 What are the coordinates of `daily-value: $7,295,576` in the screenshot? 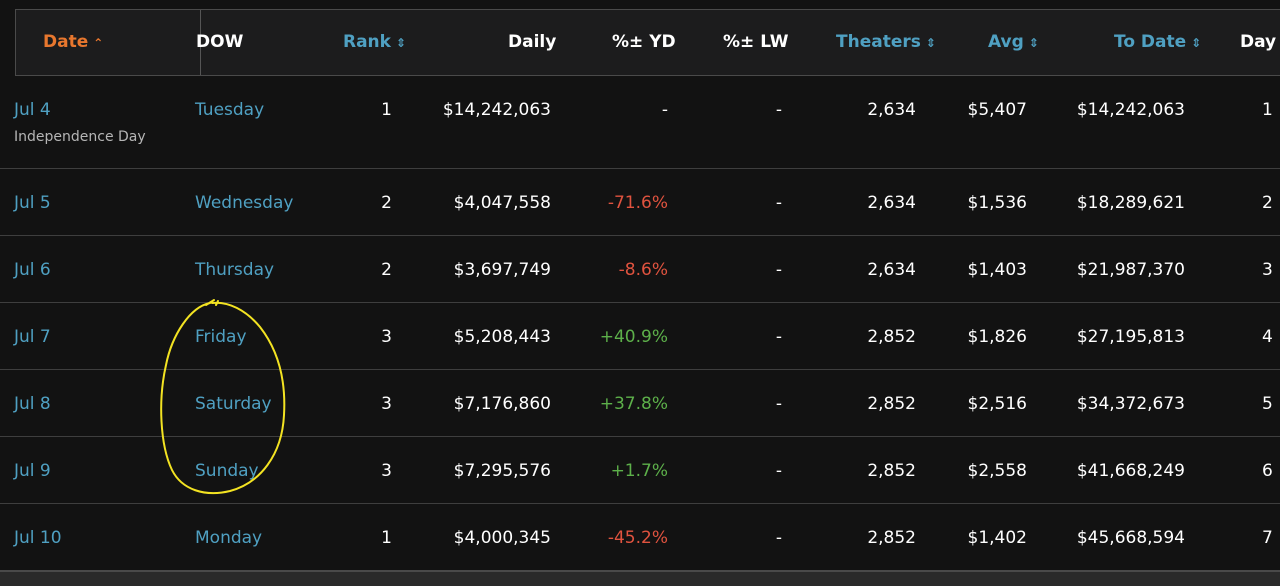 It's located at (502, 471).